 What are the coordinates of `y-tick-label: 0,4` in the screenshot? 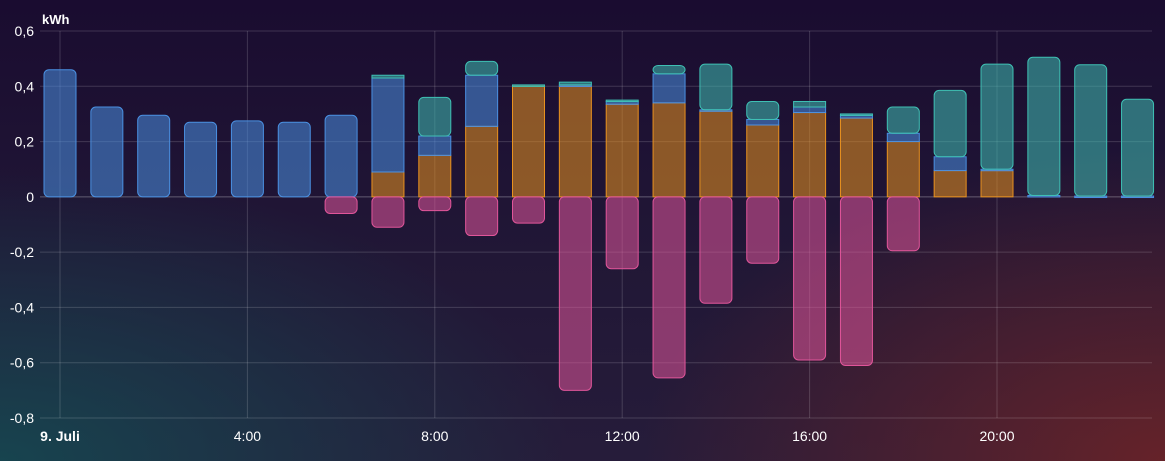 It's located at (25, 86).